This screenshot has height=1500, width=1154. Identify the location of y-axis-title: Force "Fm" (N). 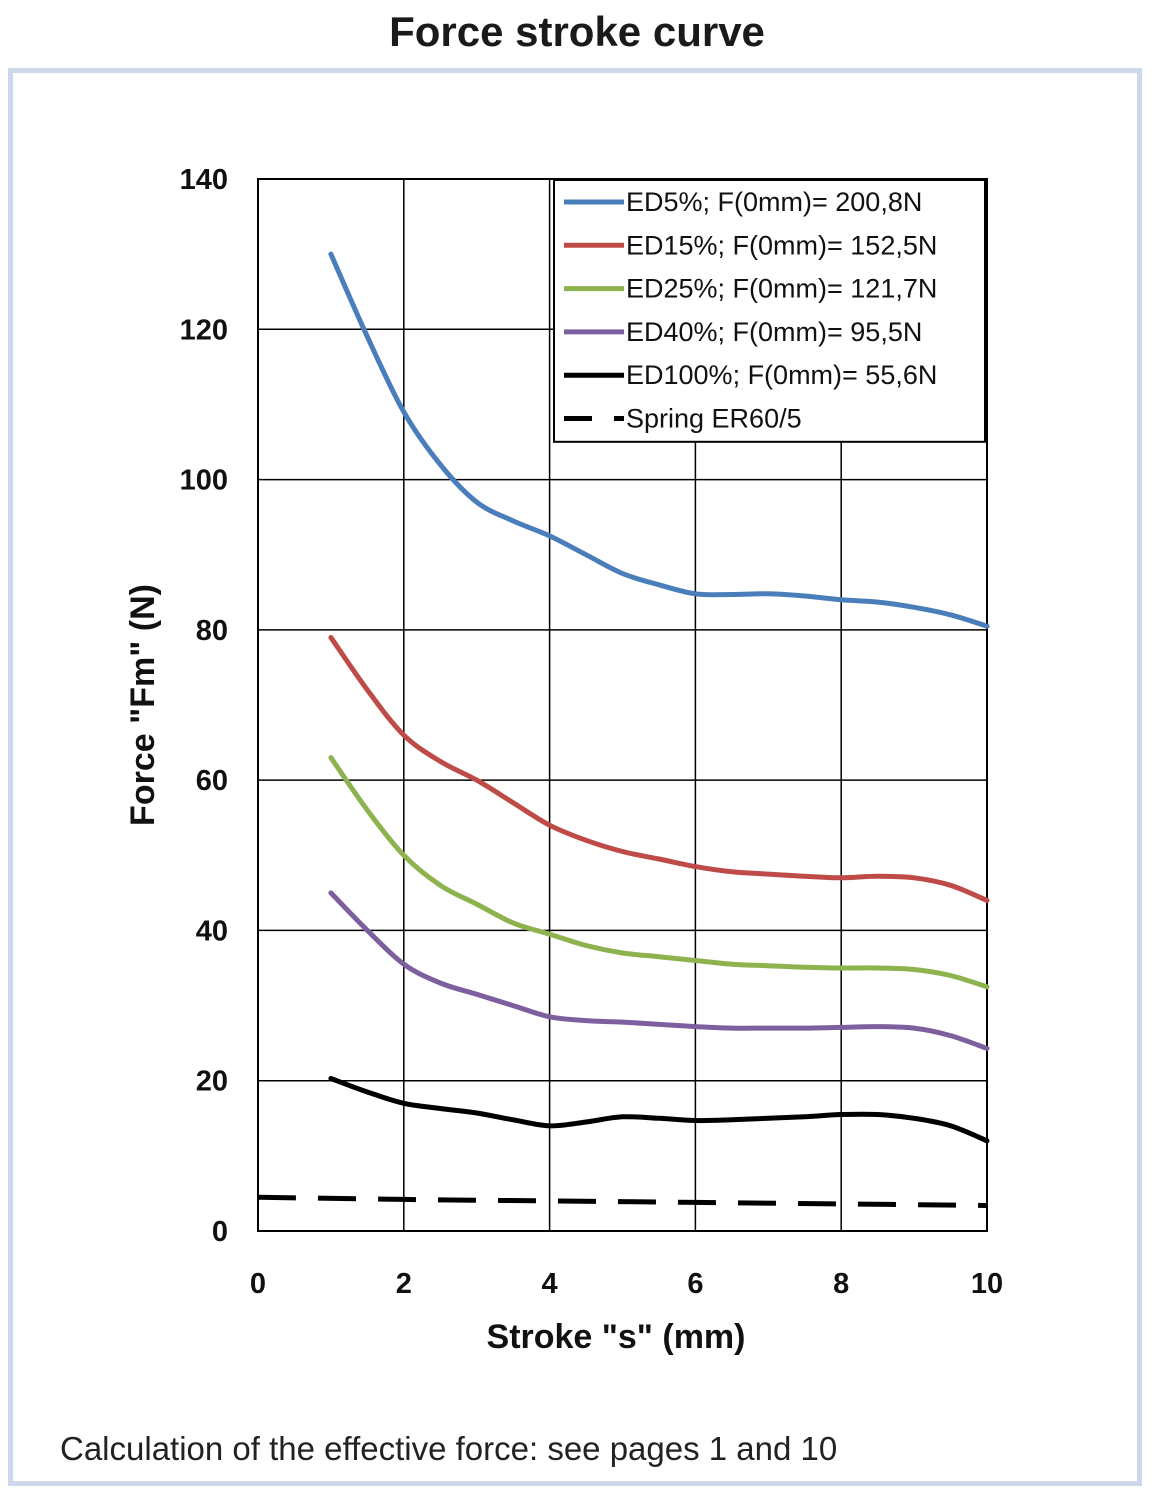
(143, 705).